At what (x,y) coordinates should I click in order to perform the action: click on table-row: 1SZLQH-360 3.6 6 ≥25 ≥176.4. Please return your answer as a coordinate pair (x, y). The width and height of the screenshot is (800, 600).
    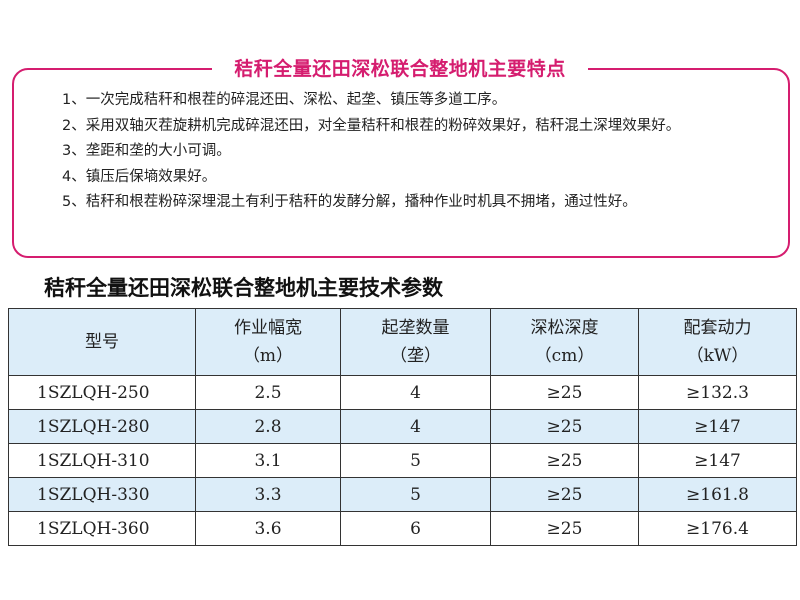
    Looking at the image, I should click on (402, 528).